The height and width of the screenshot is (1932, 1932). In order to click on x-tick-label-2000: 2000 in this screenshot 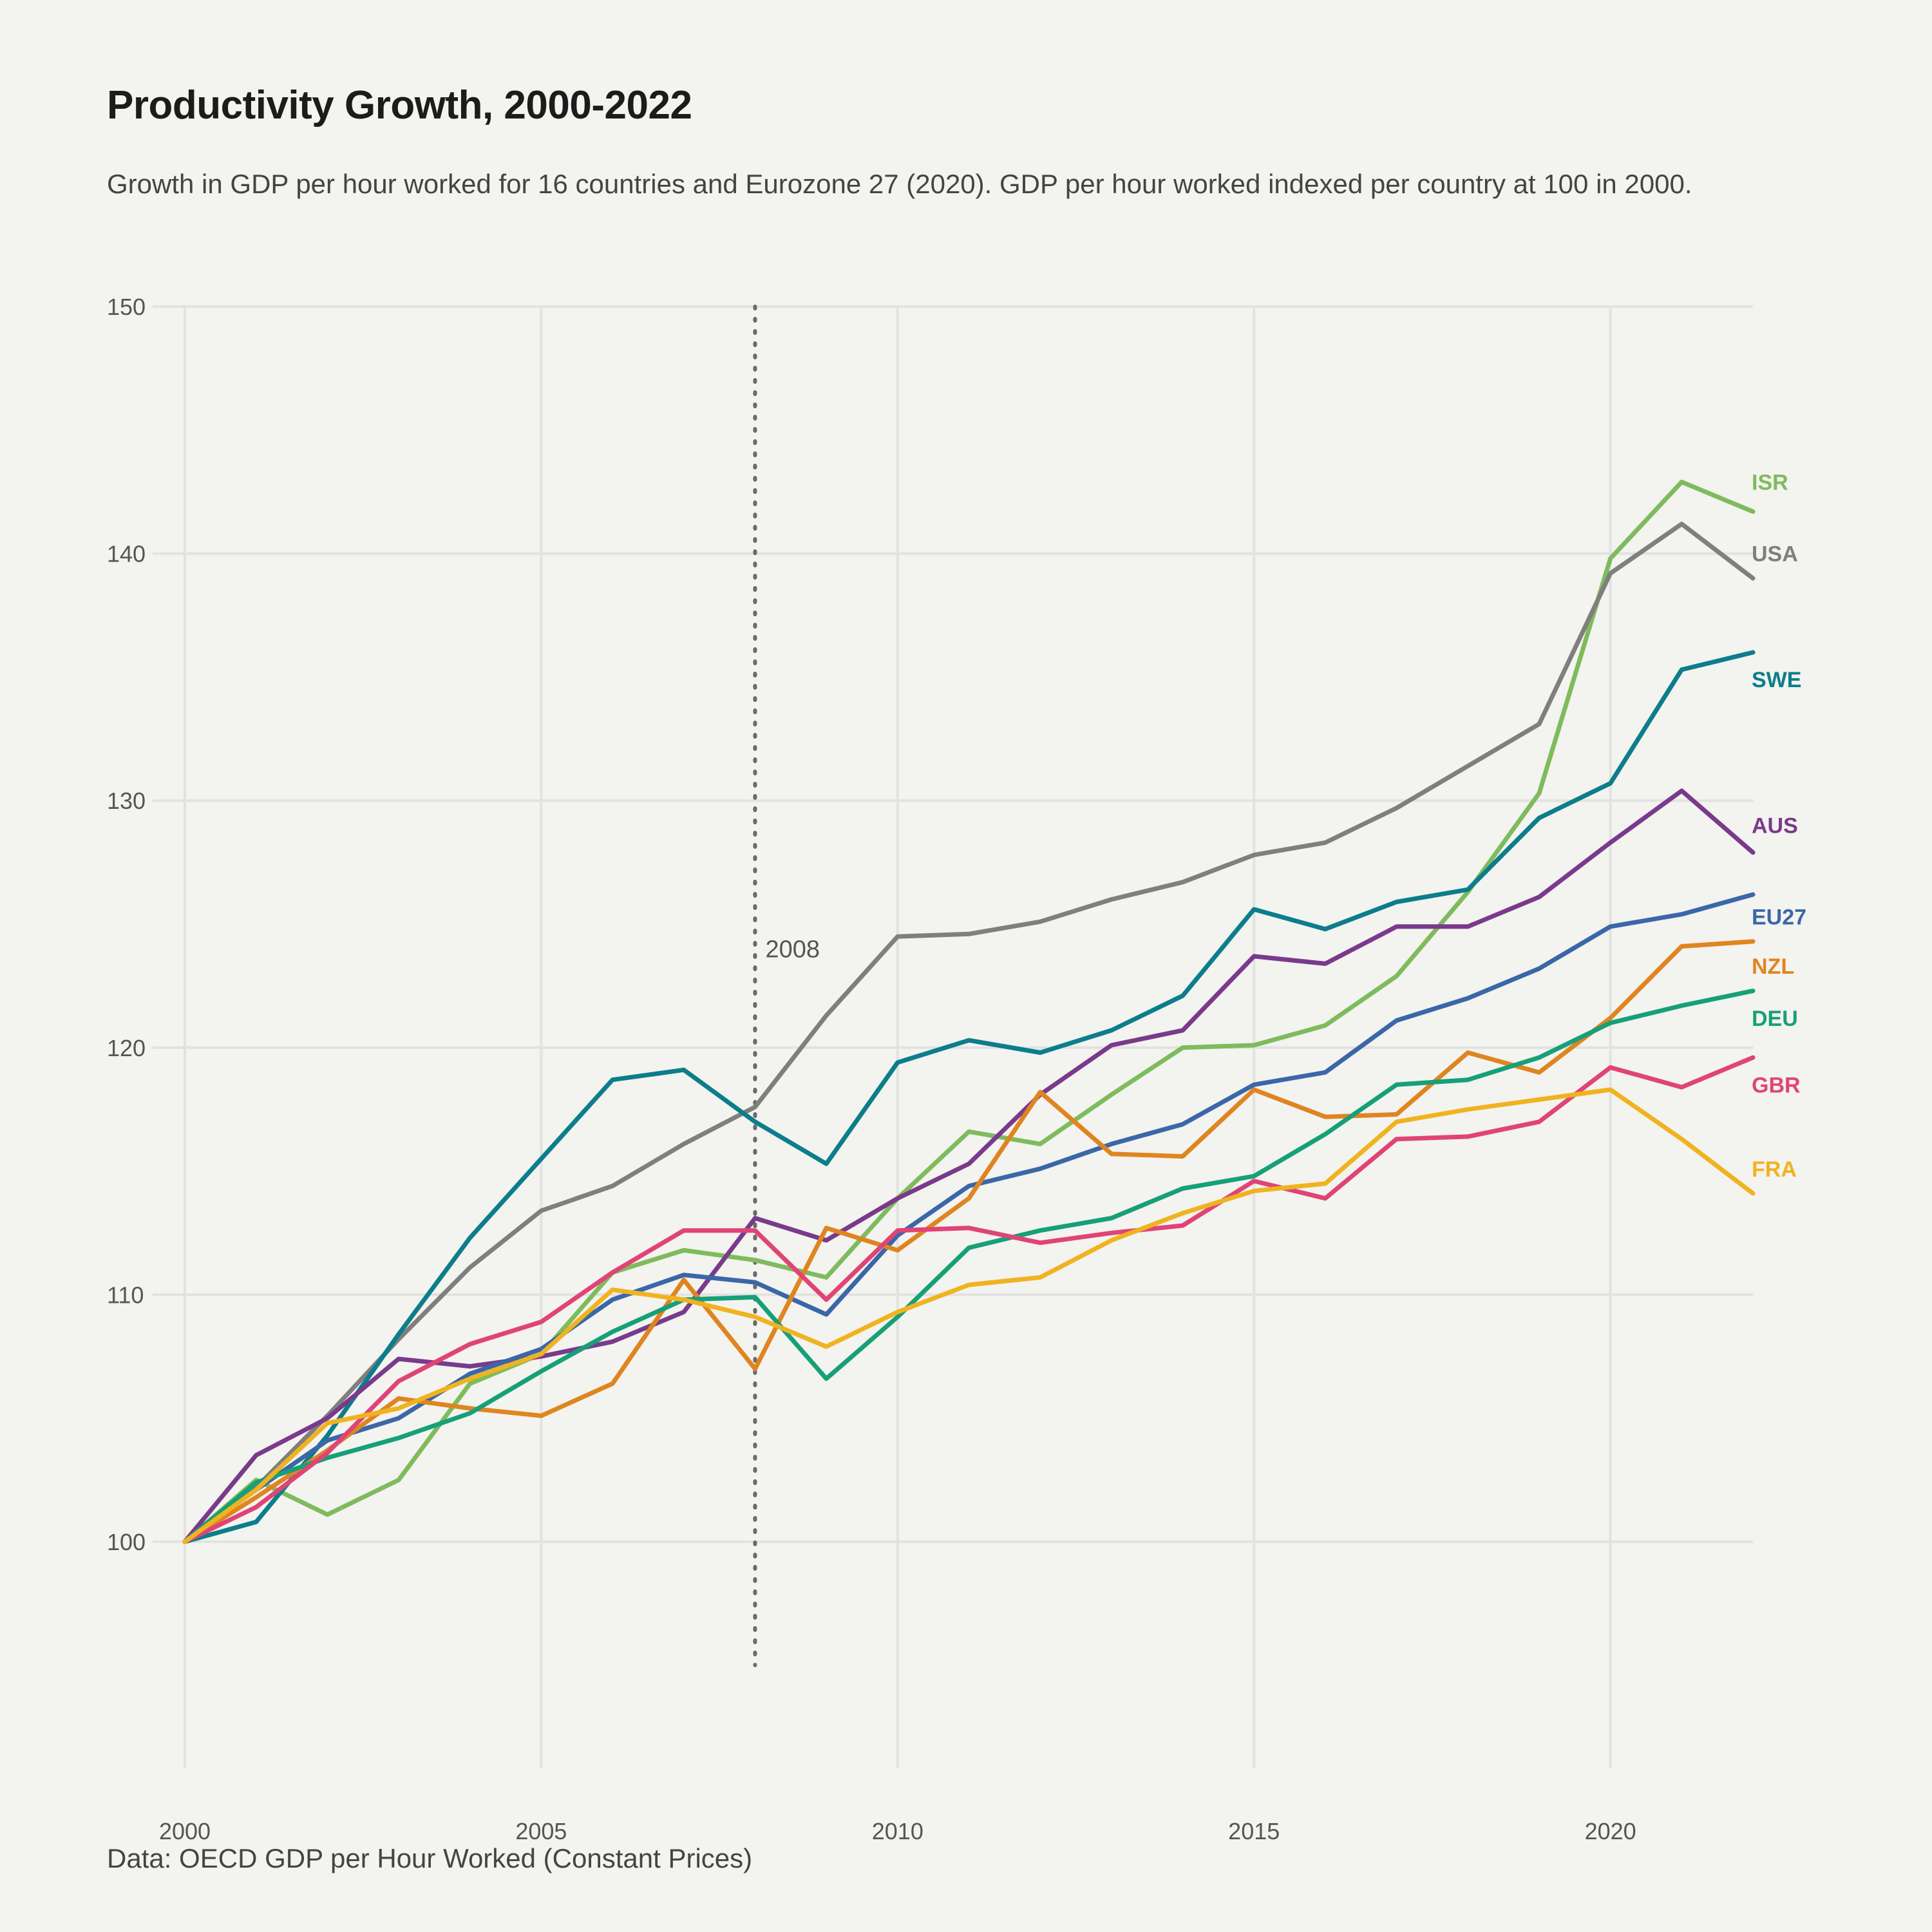, I will do `click(185, 1831)`.